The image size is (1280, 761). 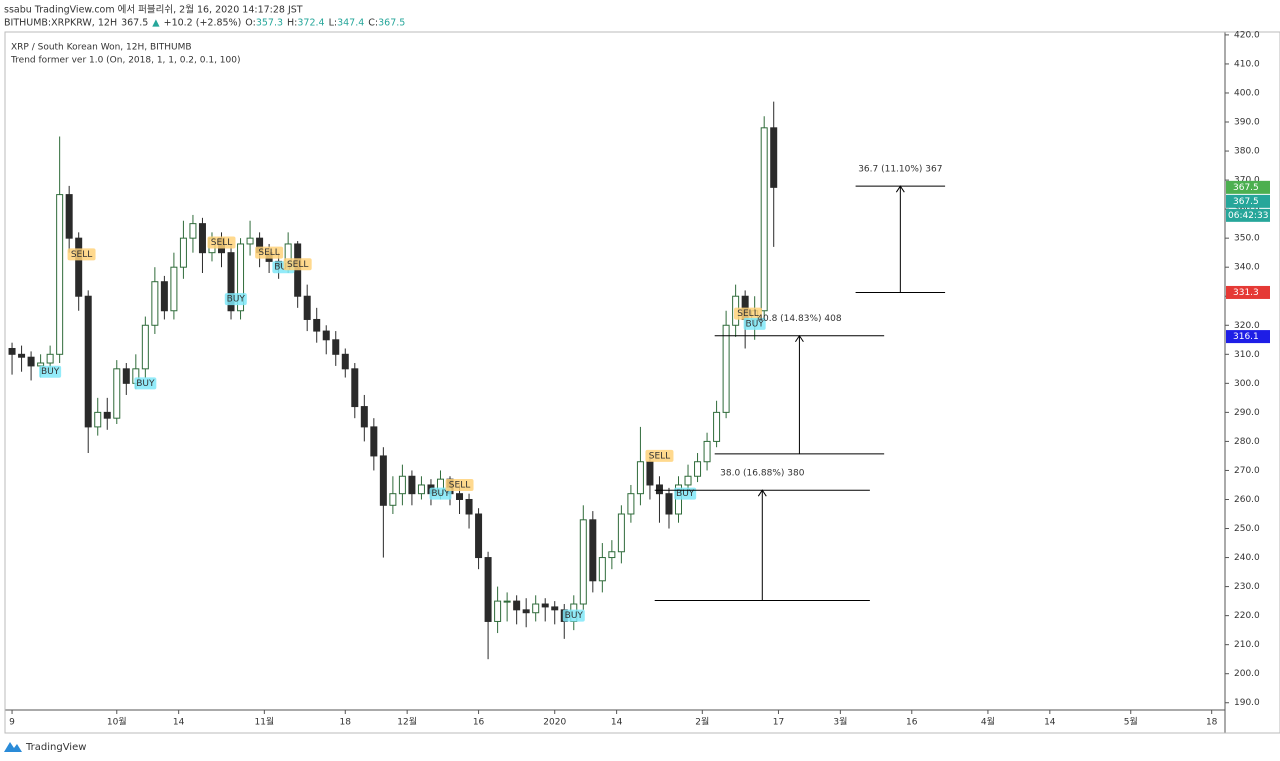 What do you see at coordinates (1247, 471) in the screenshot?
I see `y-tick-label: 270.0` at bounding box center [1247, 471].